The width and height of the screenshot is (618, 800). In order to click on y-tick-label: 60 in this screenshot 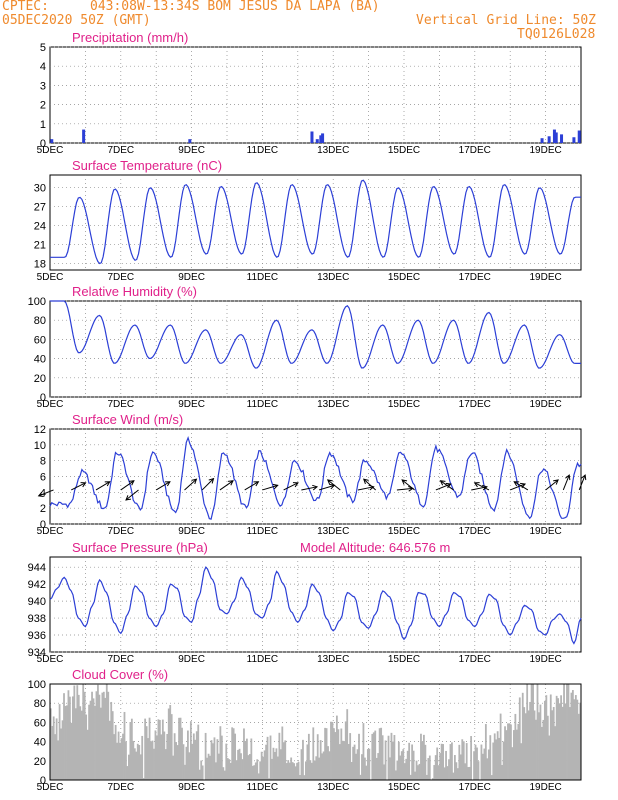, I will do `click(40, 340)`.